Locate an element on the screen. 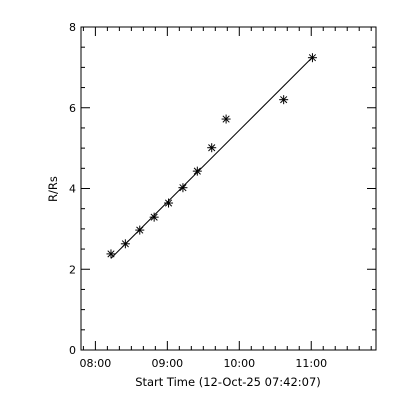 This screenshot has height=400, width=400. y-axis-title: R/Rs is located at coordinates (53, 189).